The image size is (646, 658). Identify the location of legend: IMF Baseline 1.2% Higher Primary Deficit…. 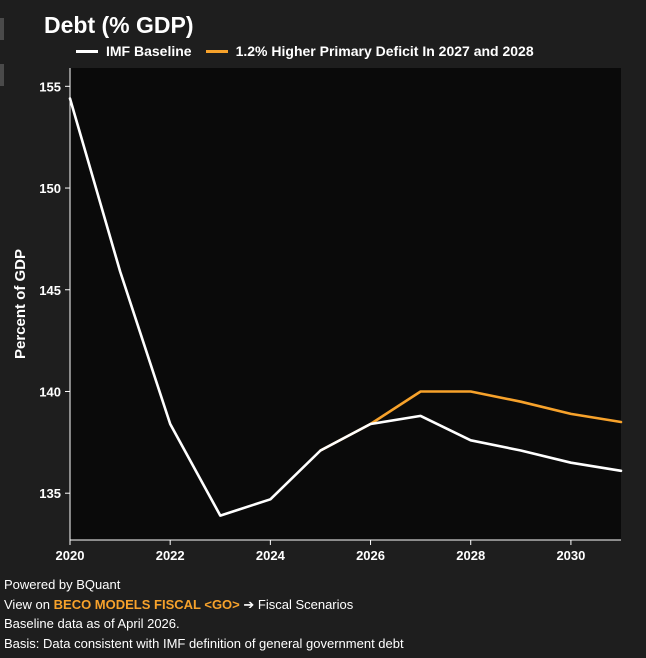
(312, 51).